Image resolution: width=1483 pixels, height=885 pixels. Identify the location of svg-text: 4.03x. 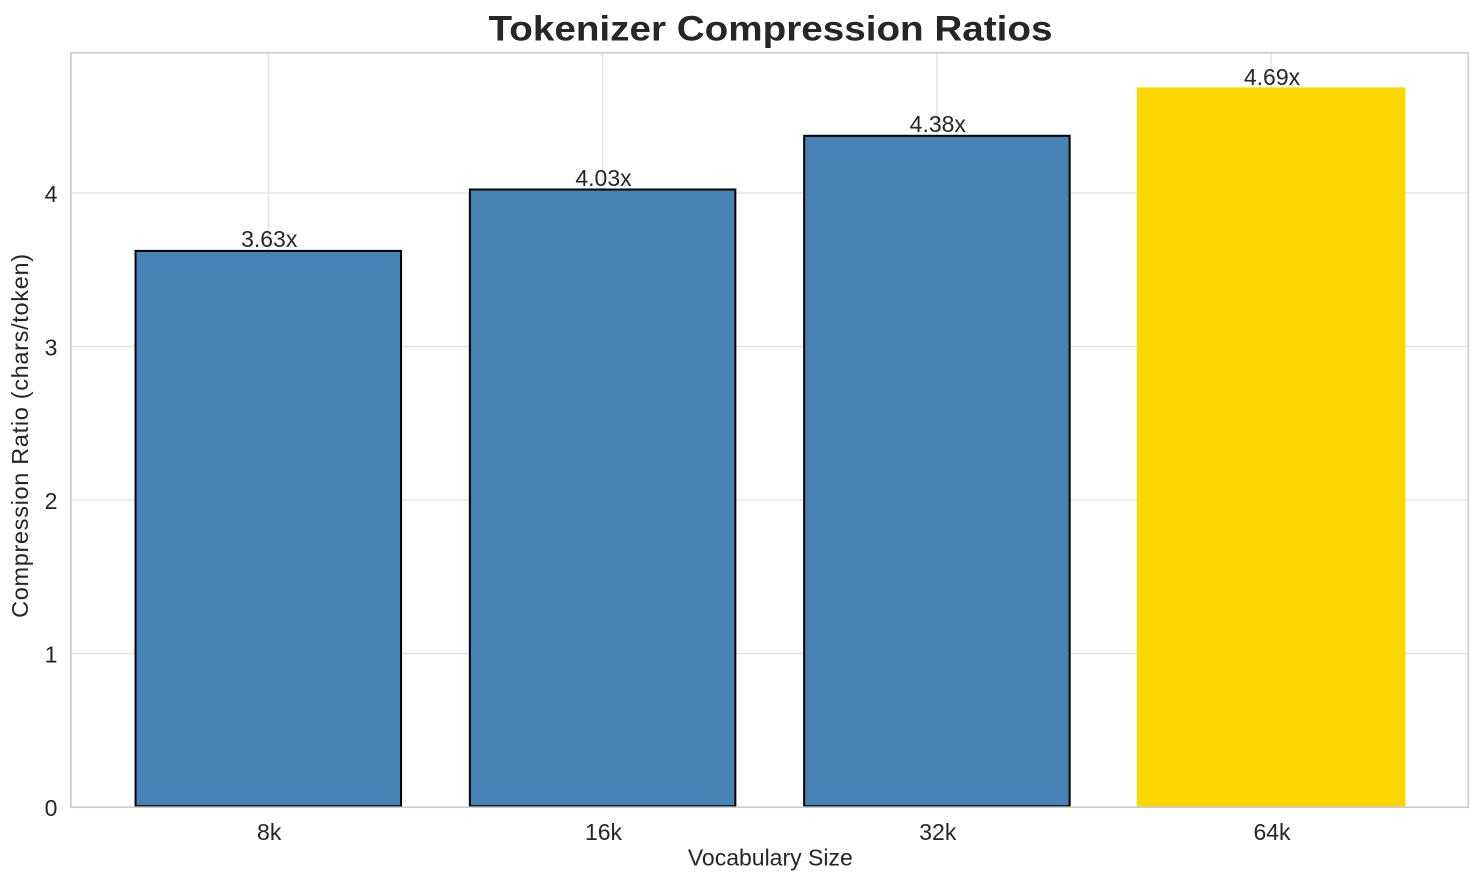
(603, 178).